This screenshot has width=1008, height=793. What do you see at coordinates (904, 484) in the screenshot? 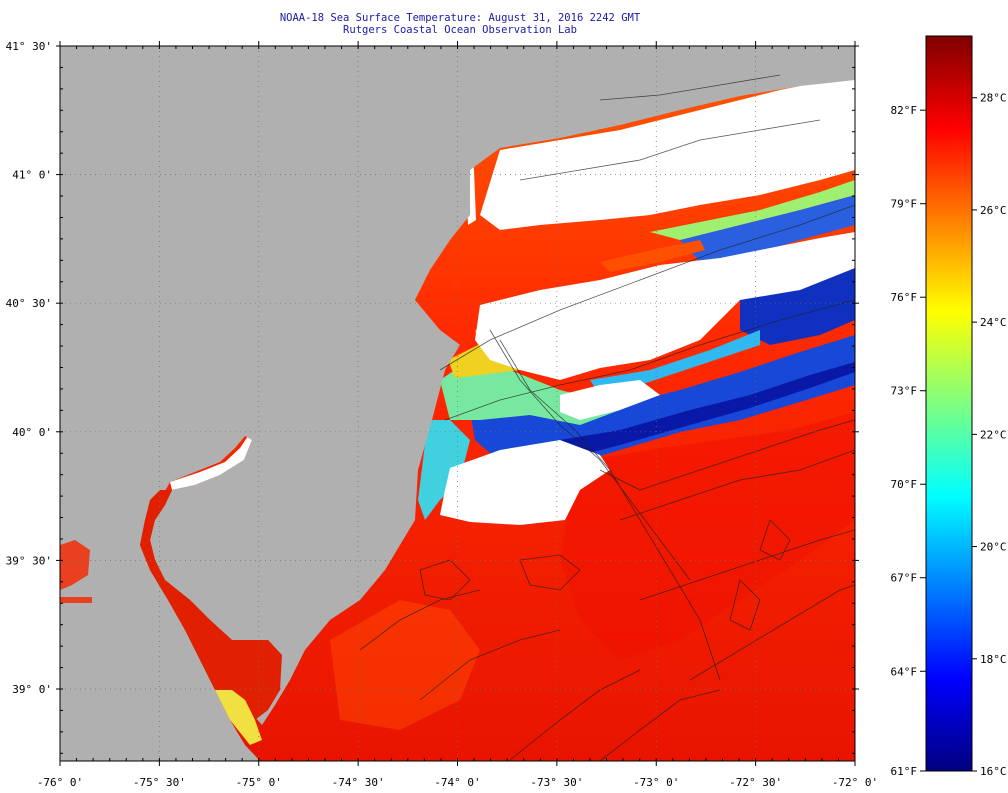
I see `colorbar-f-label: 70°F` at bounding box center [904, 484].